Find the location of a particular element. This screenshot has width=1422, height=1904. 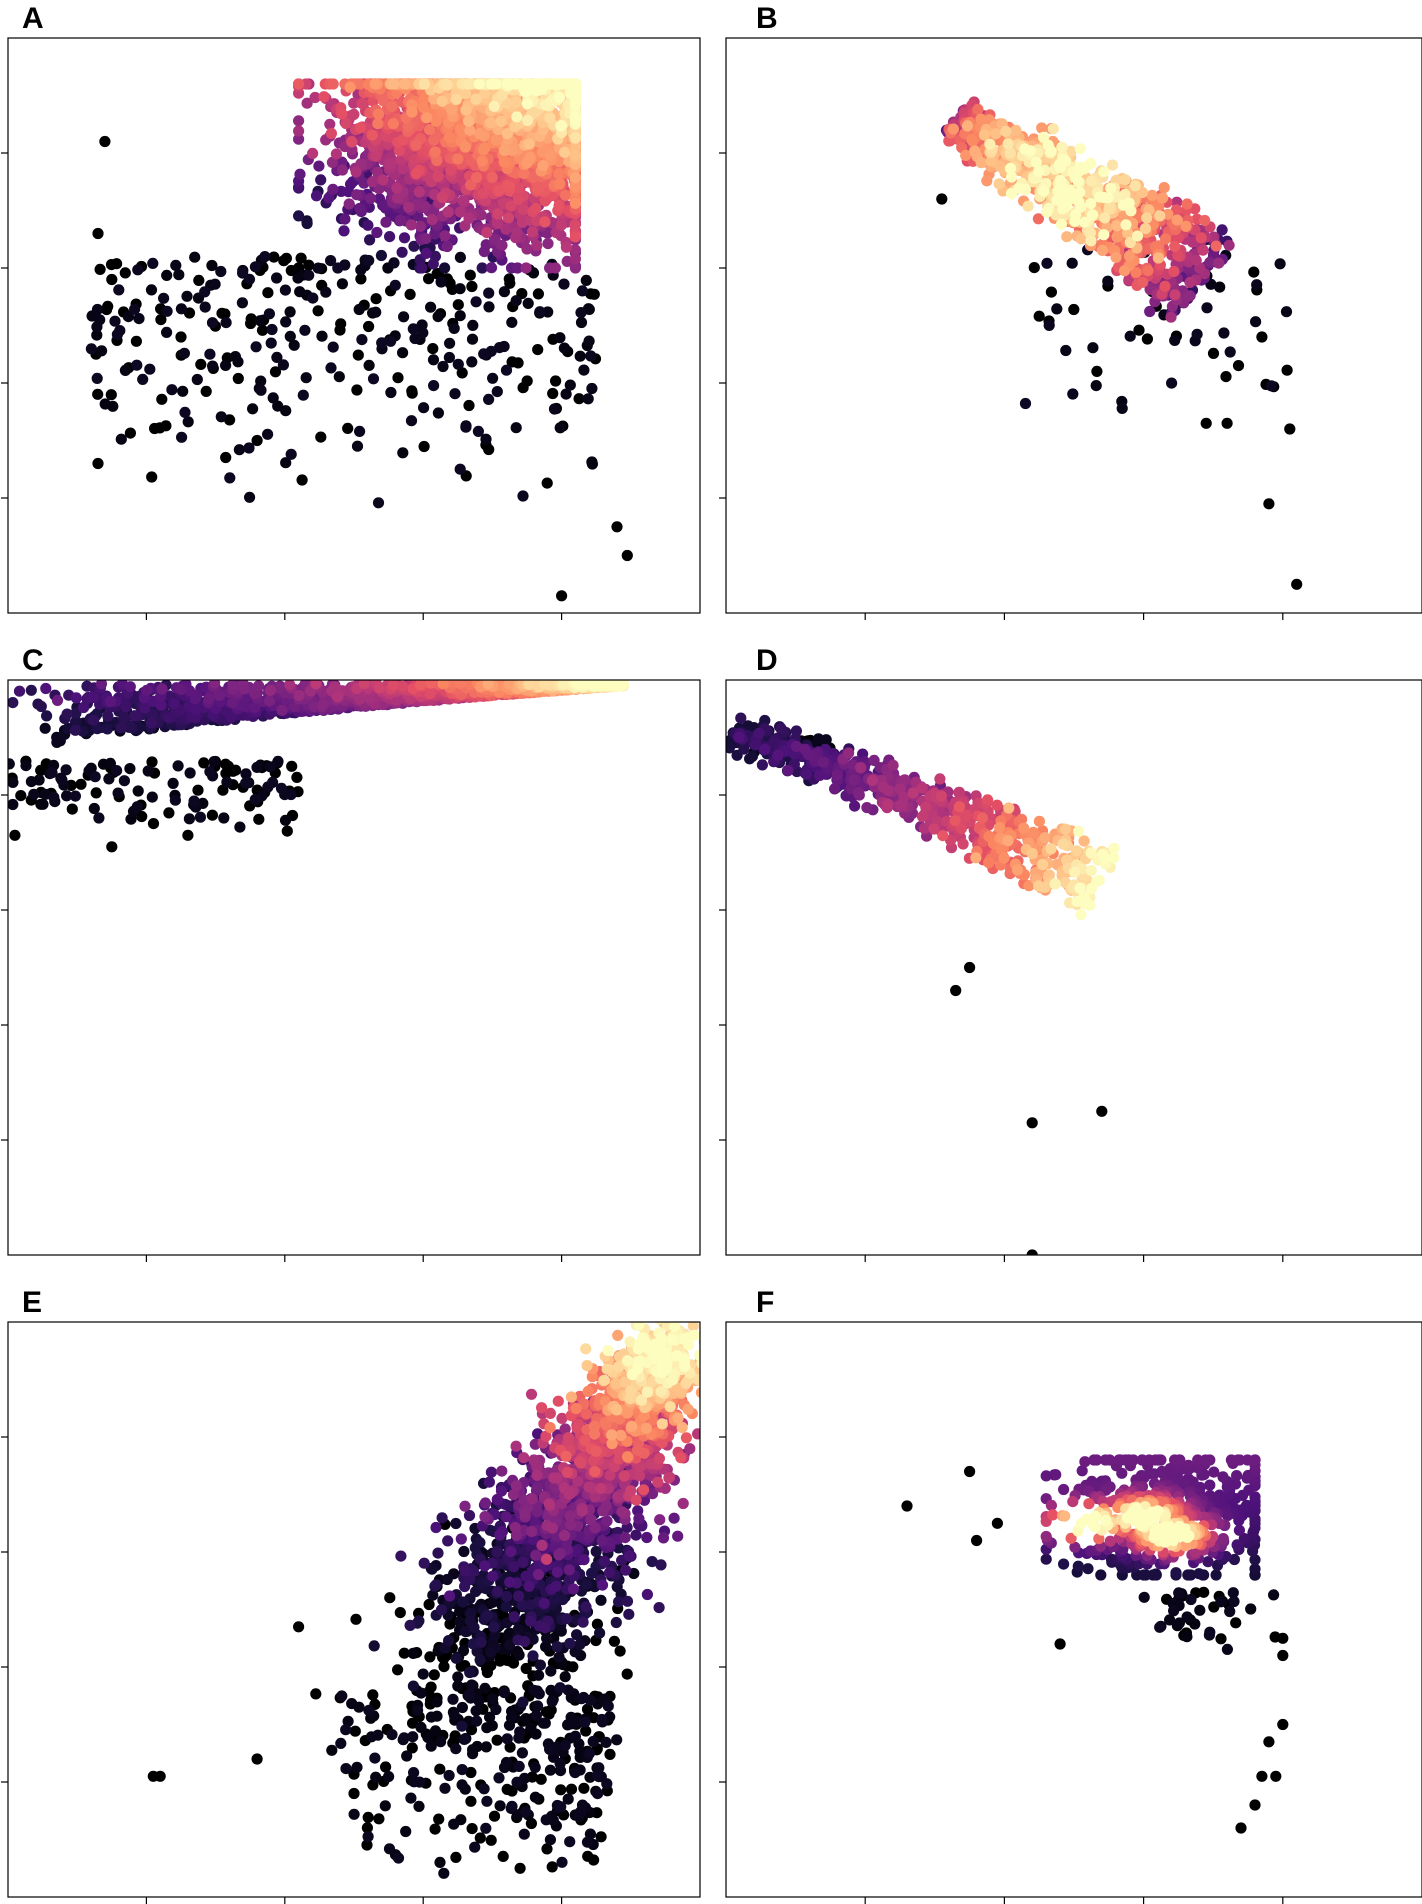

scatter-points is located at coordinates (359, 340).